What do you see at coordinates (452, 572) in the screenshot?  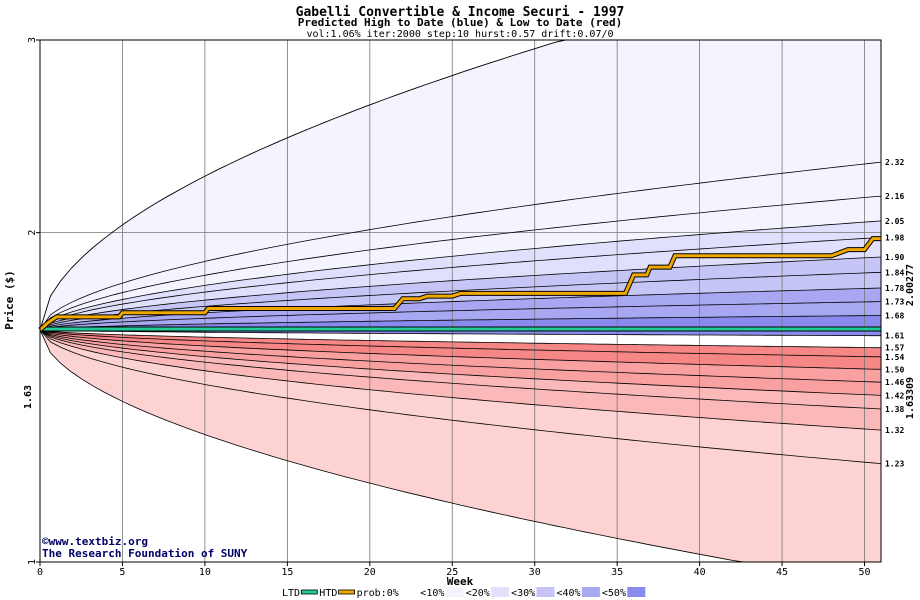 I see `x-tick-label-25: 25` at bounding box center [452, 572].